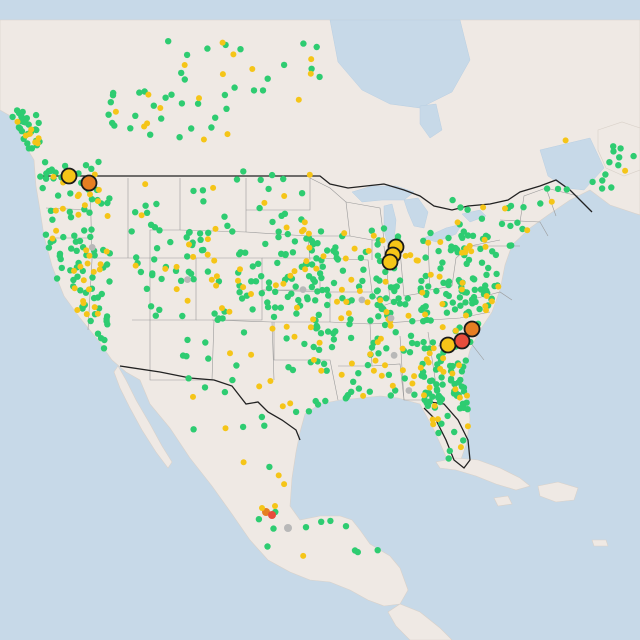  Describe the element at coordinates (472, 329) in the screenshot. I see `unhealthy-for-sensitive-groups-highlighted-site-marker` at that location.